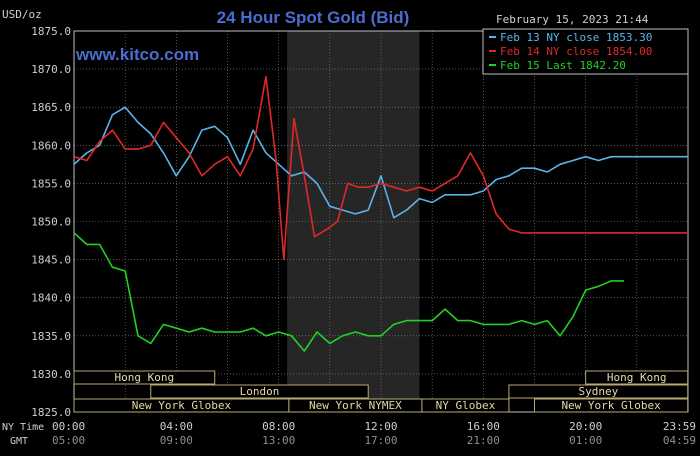 The height and width of the screenshot is (456, 700). I want to click on y-tick-label: 1865.0, so click(51, 107).